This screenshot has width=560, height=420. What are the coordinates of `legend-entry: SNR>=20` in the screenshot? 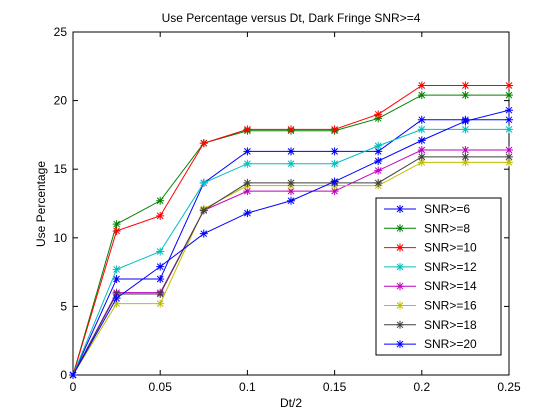 It's located at (430, 344).